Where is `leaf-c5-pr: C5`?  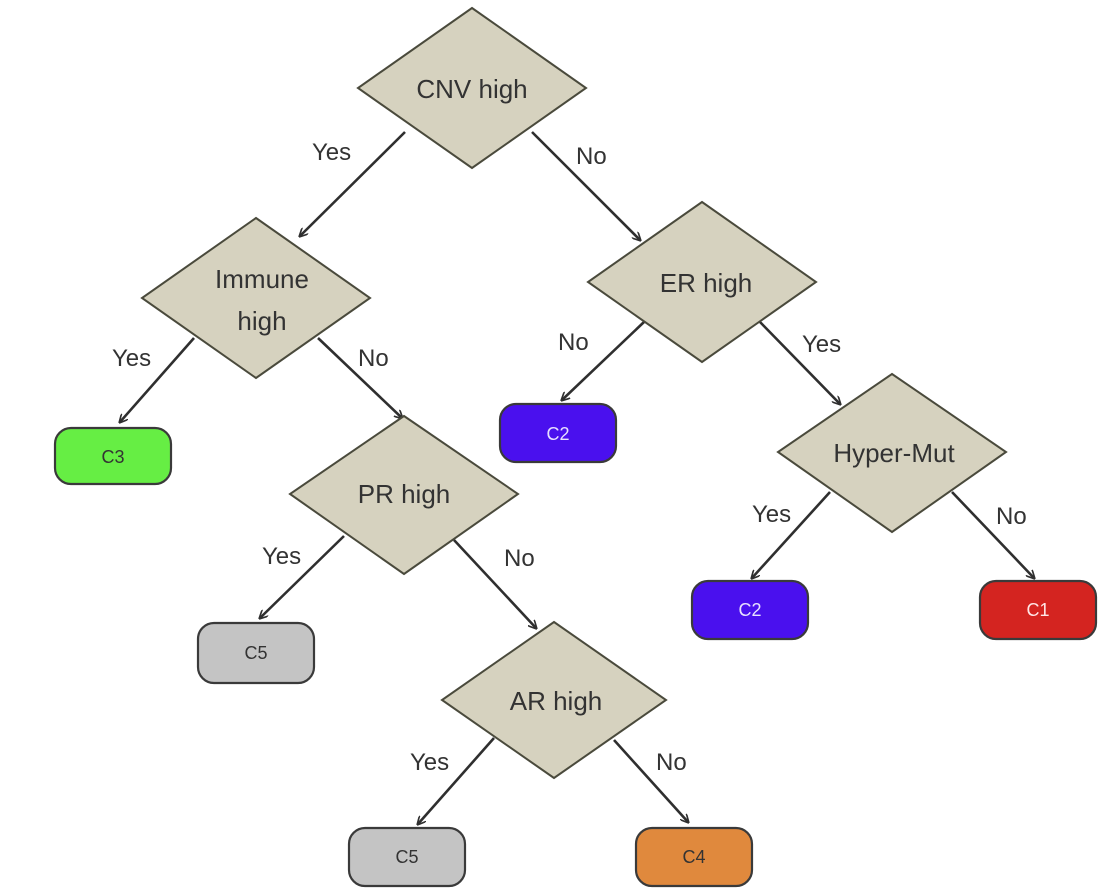 leaf-c5-pr: C5 is located at coordinates (256, 653).